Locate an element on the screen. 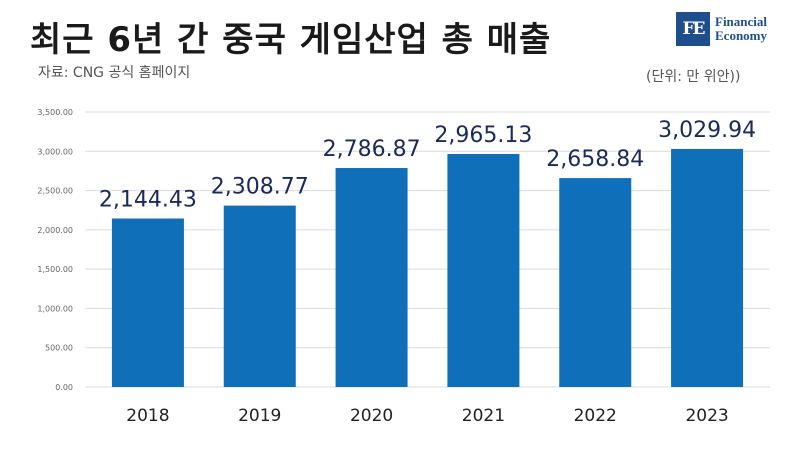 The width and height of the screenshot is (800, 450). logo-text: Financial Economy is located at coordinates (741, 29).